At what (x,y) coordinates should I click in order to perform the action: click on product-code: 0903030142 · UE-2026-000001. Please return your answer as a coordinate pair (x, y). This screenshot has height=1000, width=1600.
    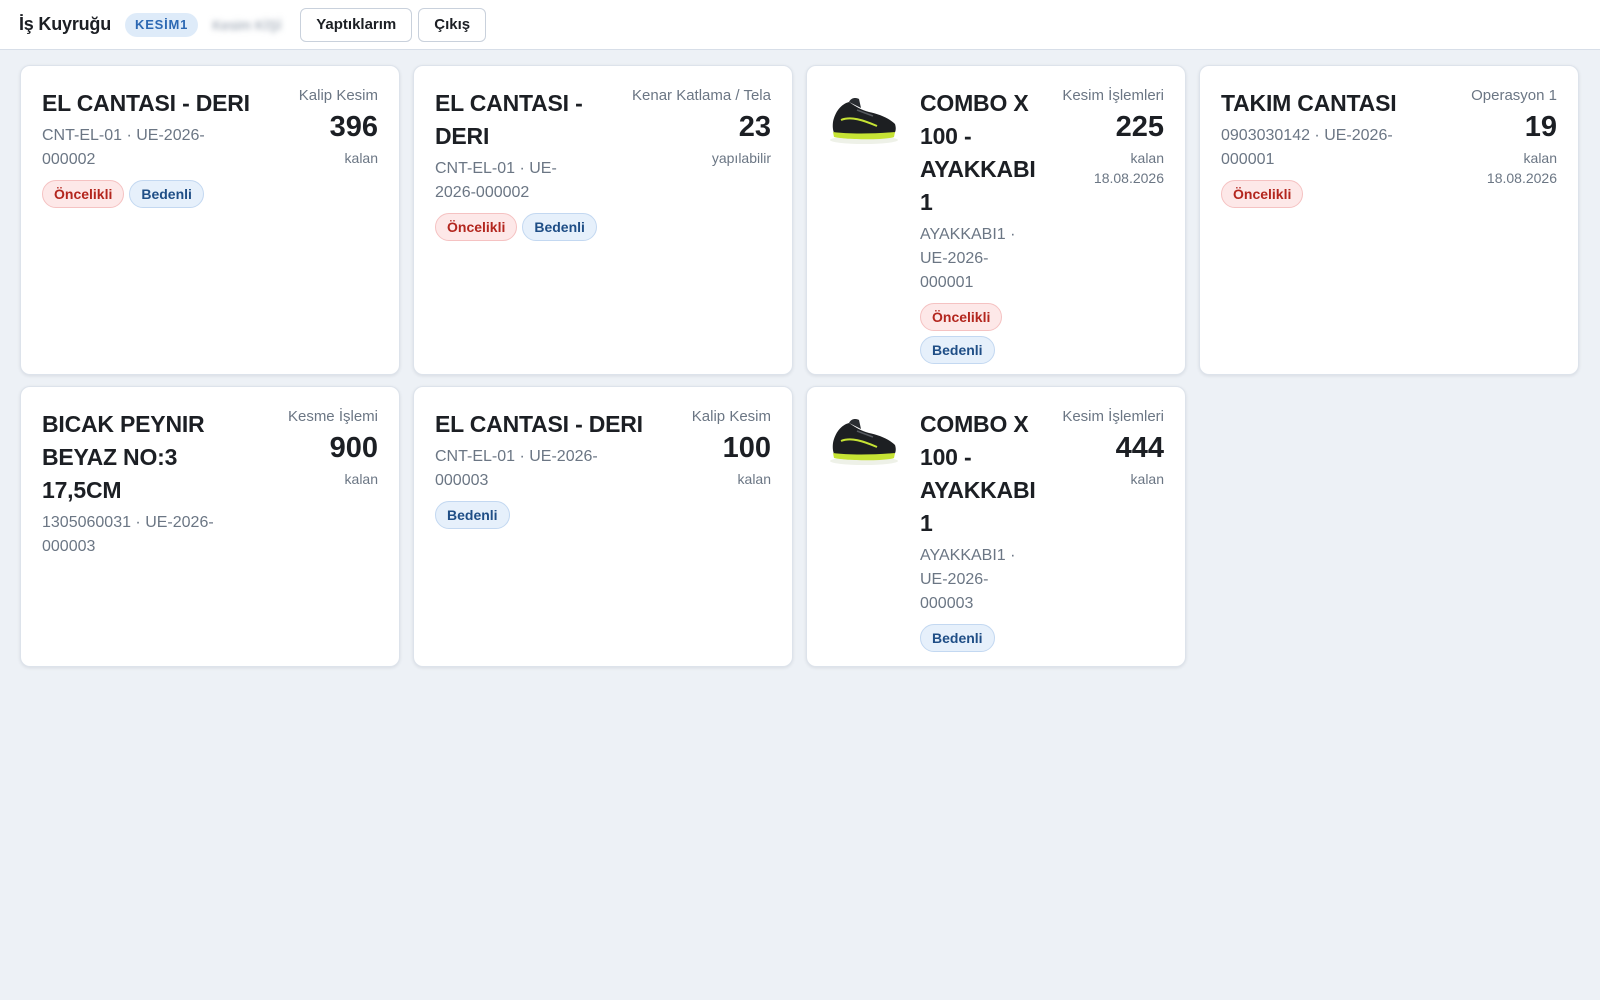
    Looking at the image, I should click on (1307, 147).